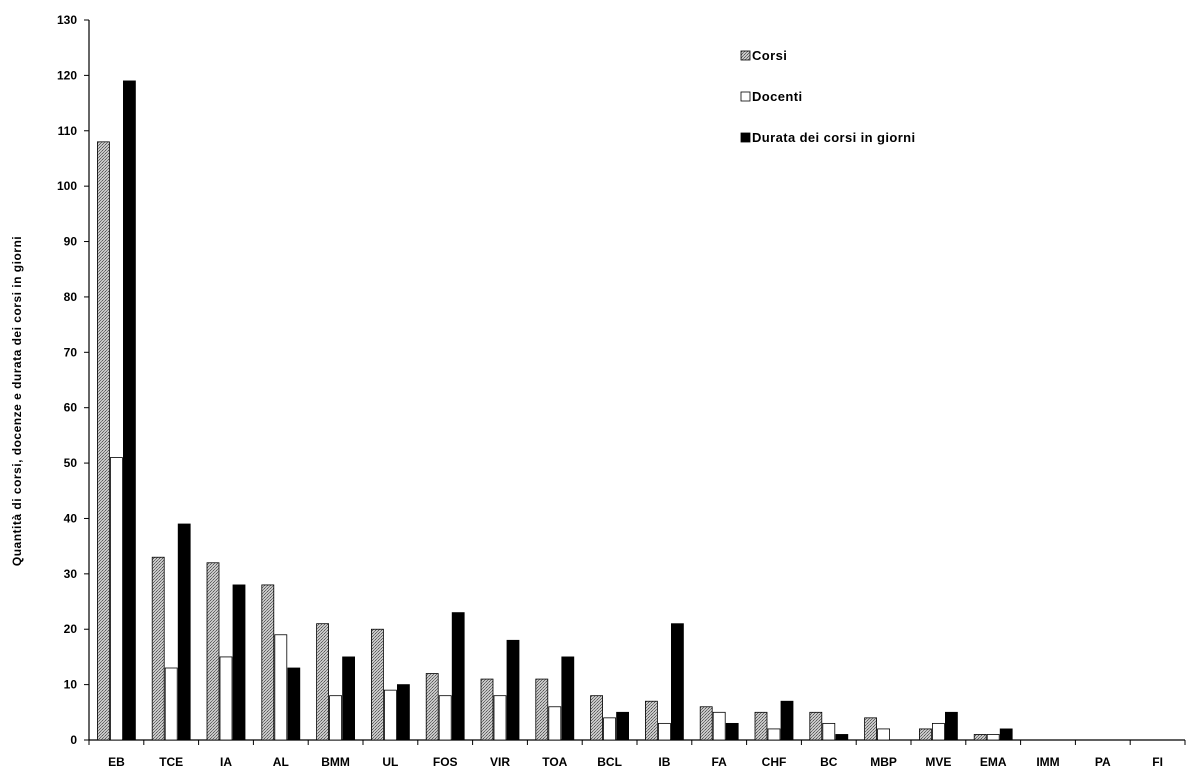 This screenshot has width=1191, height=771. Describe the element at coordinates (336, 718) in the screenshot. I see `bar-docenti-bmm` at that location.